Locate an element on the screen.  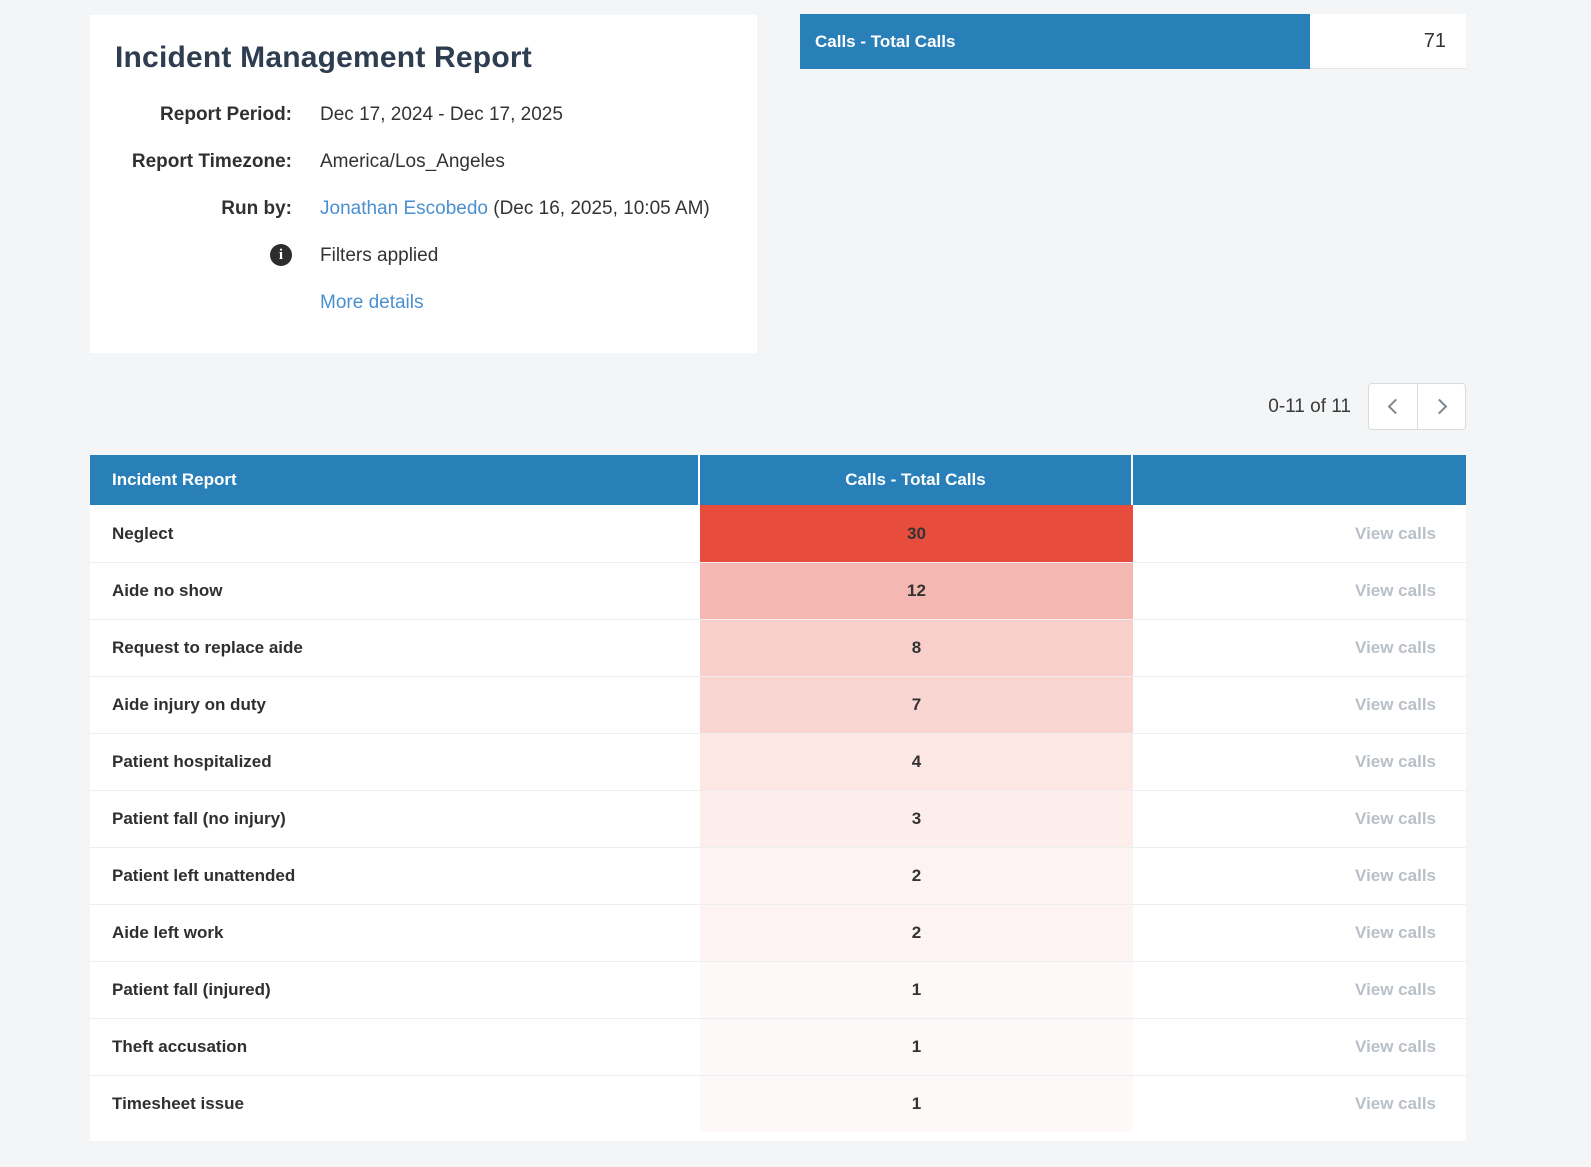
table-header: Incident Report Calls - Total Calls is located at coordinates (778, 480).